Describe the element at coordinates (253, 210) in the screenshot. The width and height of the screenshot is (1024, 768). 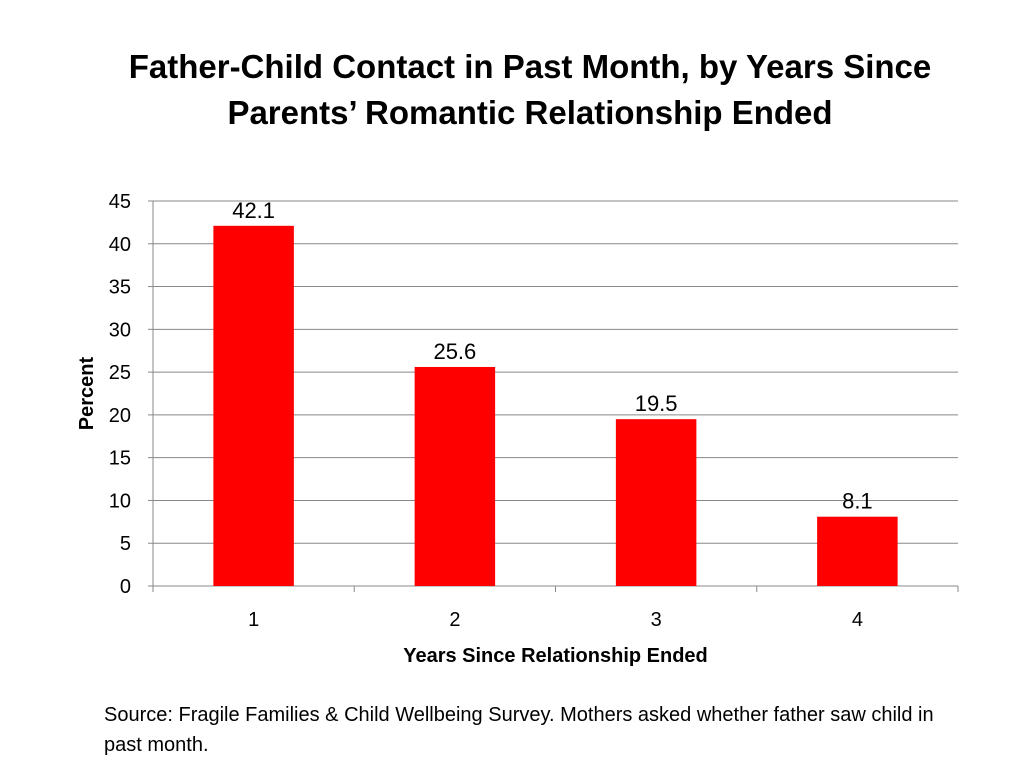
I see `data-label: 42.1` at that location.